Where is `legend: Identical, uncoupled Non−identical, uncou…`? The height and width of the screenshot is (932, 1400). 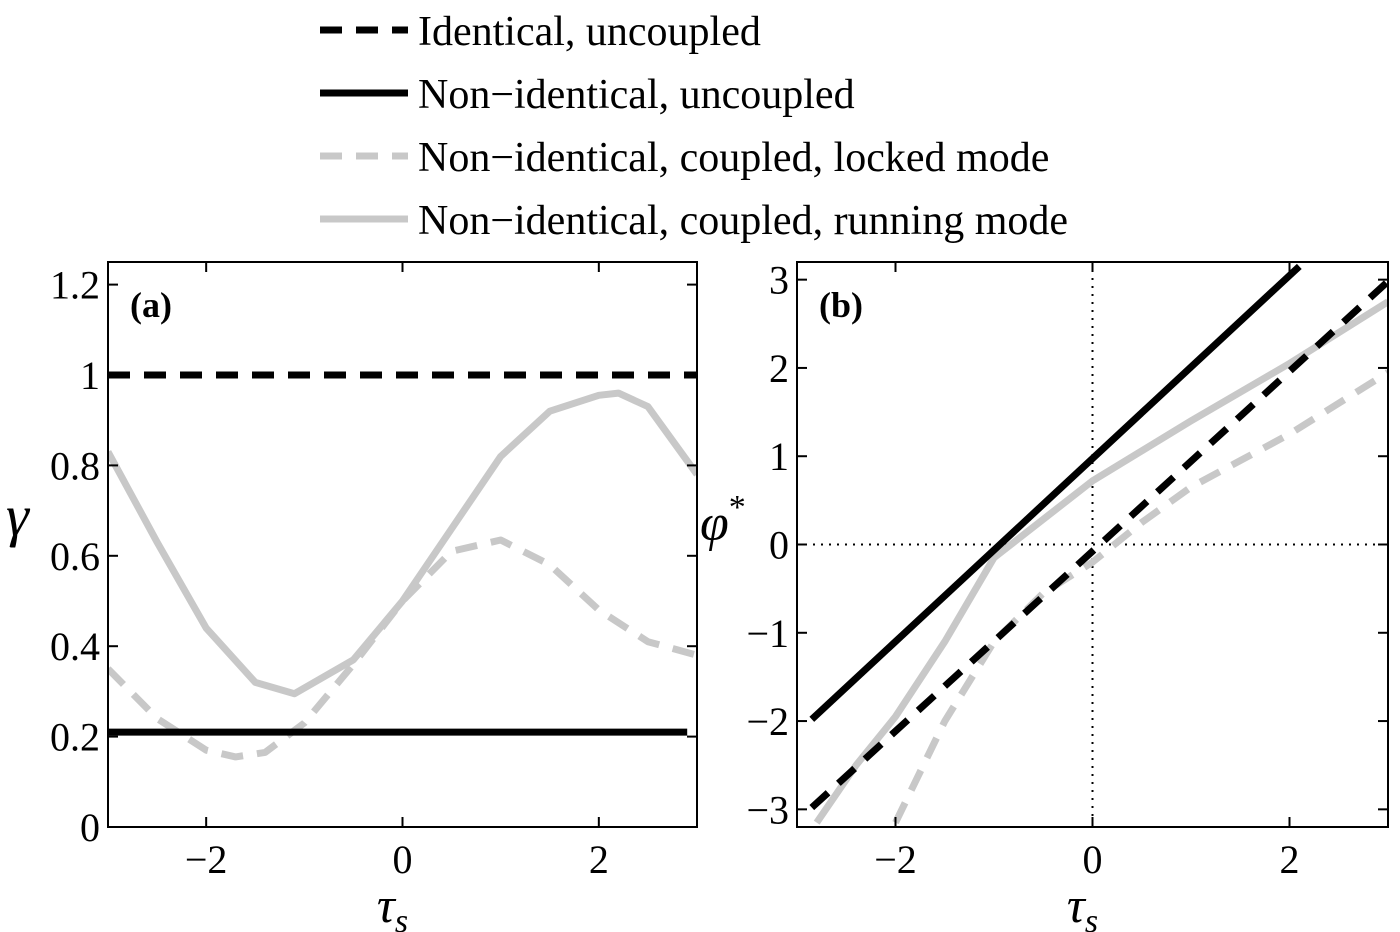 legend: Identical, uncoupled Non−identical, uncou… is located at coordinates (694, 126).